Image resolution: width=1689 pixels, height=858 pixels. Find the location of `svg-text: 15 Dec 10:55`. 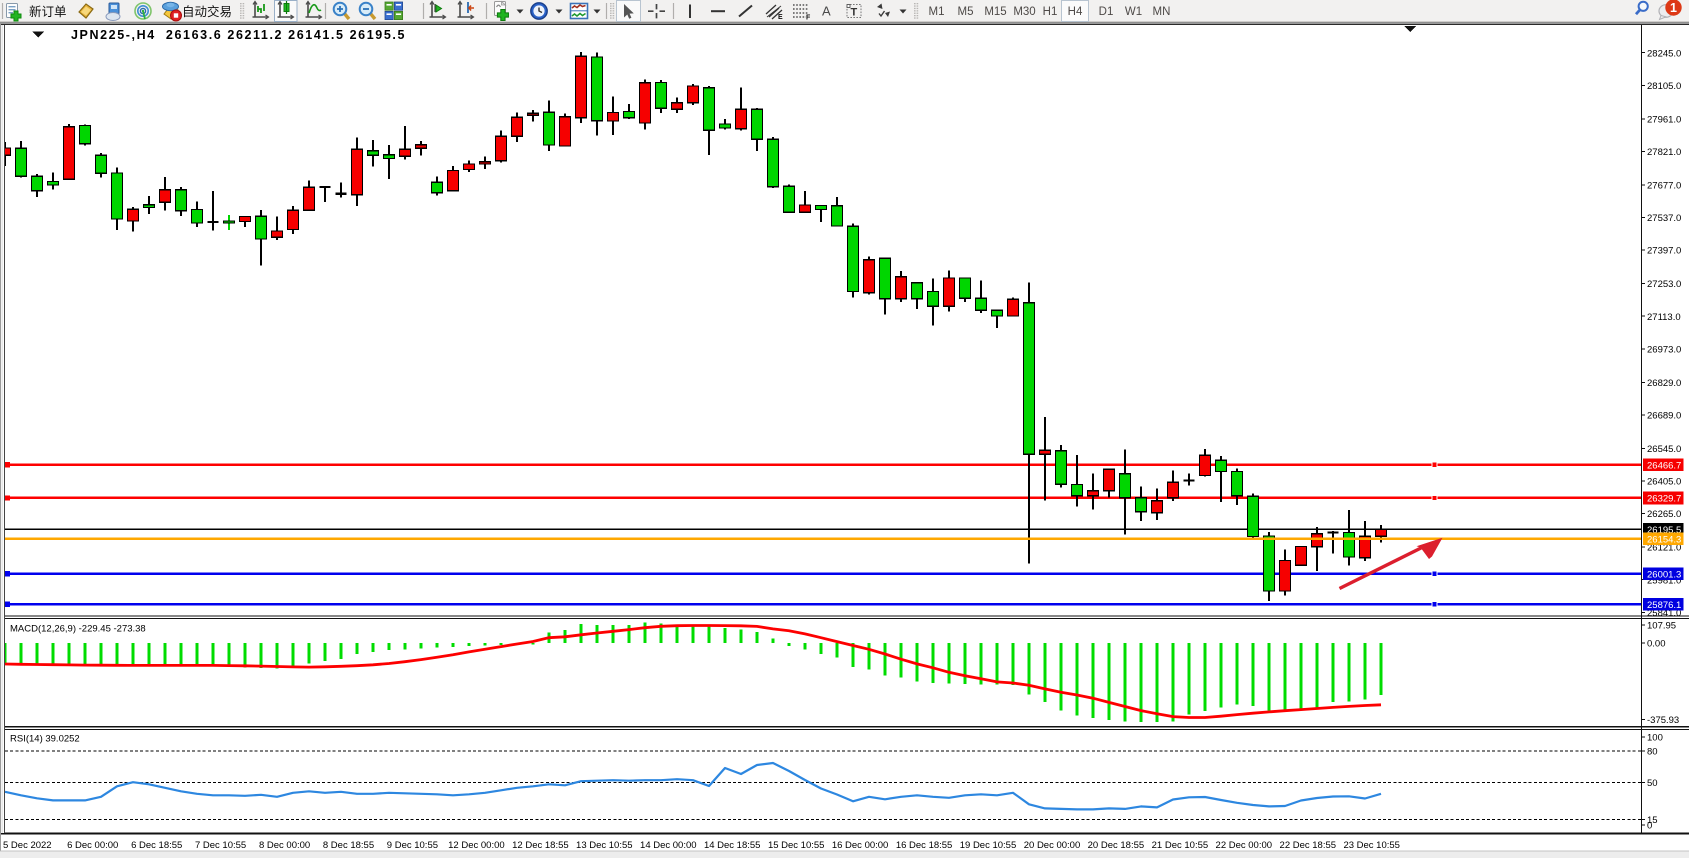

svg-text: 15 Dec 10:55 is located at coordinates (796, 845).